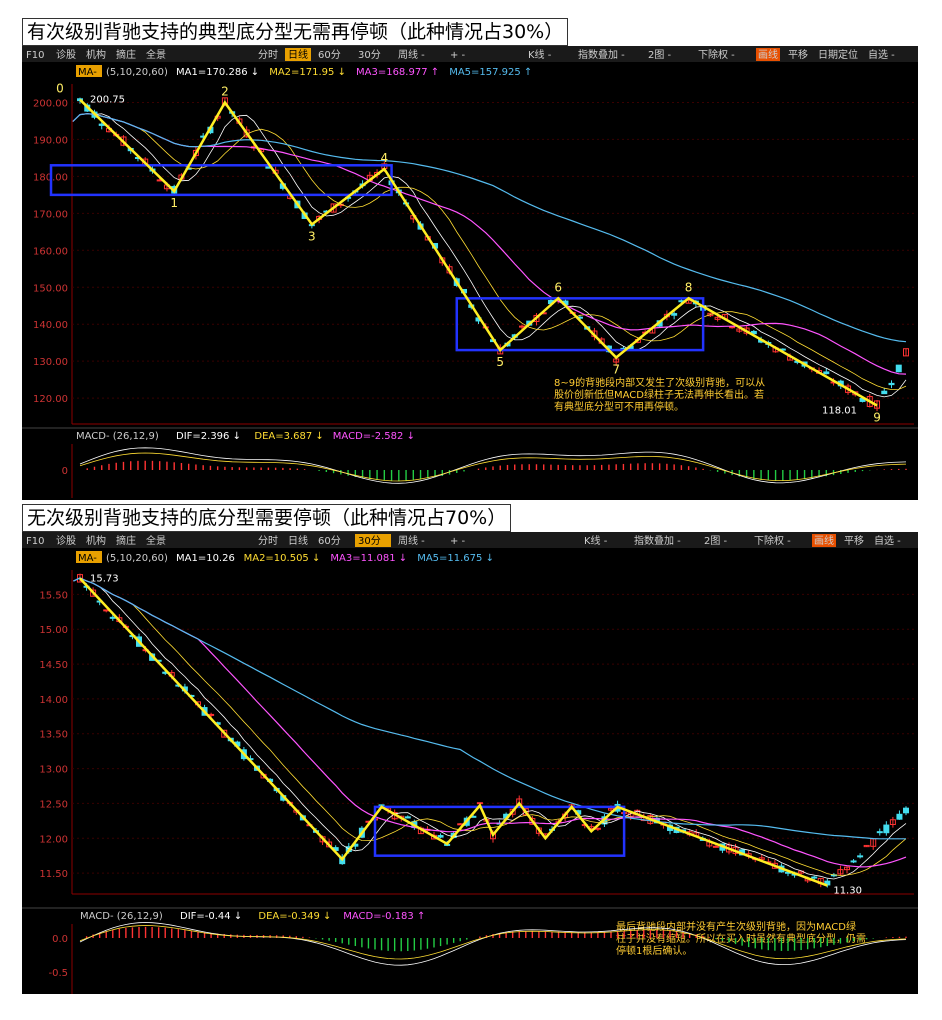 The width and height of the screenshot is (942, 1020). Describe the element at coordinates (616, 369) in the screenshot. I see `wave-label-7: 7` at that location.